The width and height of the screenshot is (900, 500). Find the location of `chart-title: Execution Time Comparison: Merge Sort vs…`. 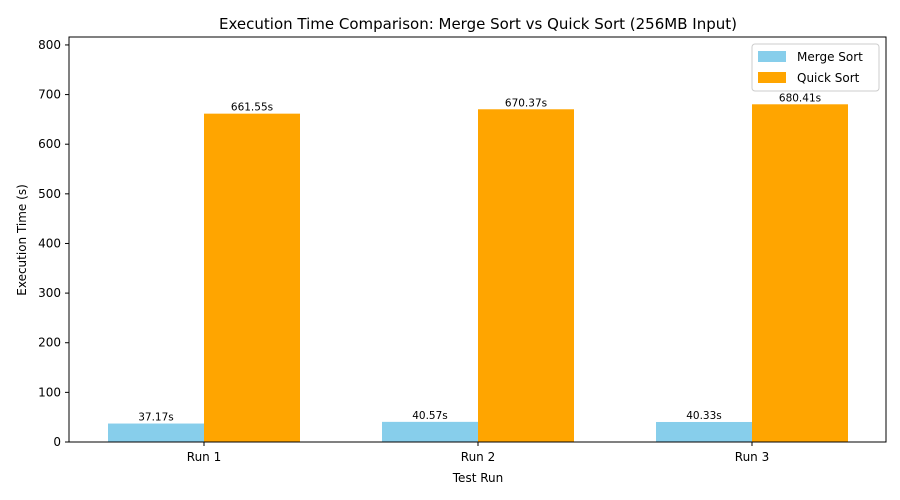

chart-title: Execution Time Comparison: Merge Sort vs… is located at coordinates (478, 24).